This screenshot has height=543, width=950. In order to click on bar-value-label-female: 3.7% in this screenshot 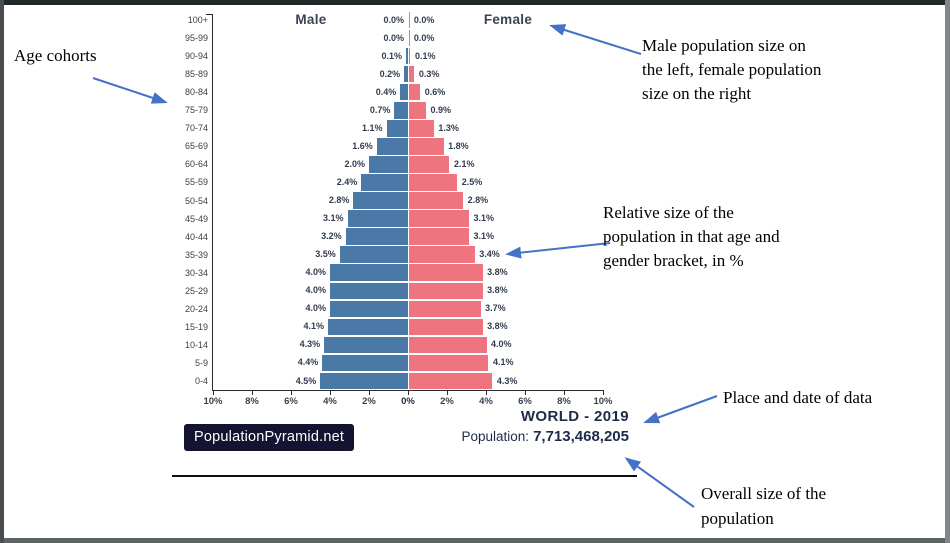, I will do `click(495, 308)`.